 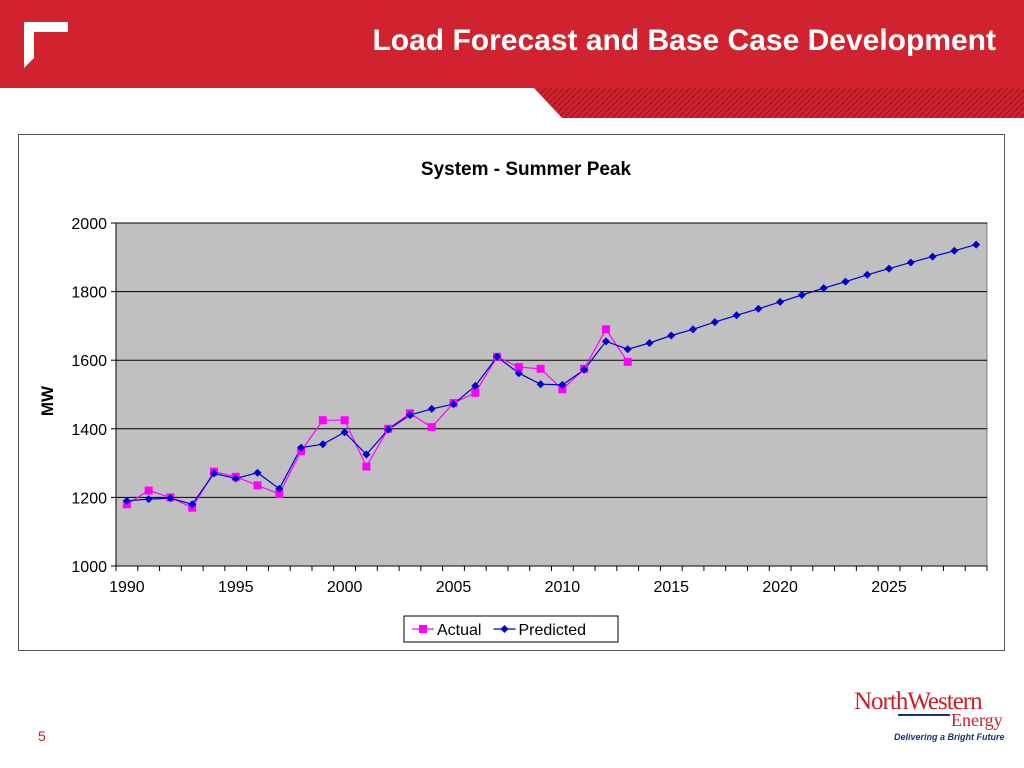 What do you see at coordinates (552, 630) in the screenshot?
I see `legend-label-predicted: Predicted` at bounding box center [552, 630].